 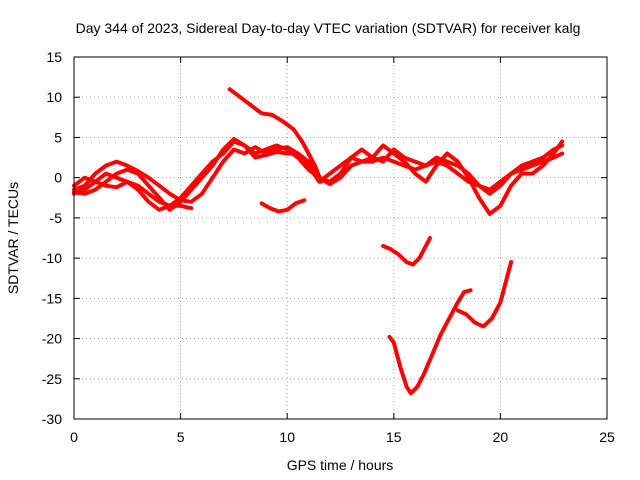 What do you see at coordinates (52, 238) in the screenshot?
I see `y-tick-labels: -30 -25 -20 -15 -10 -5 0 5 10 15` at bounding box center [52, 238].